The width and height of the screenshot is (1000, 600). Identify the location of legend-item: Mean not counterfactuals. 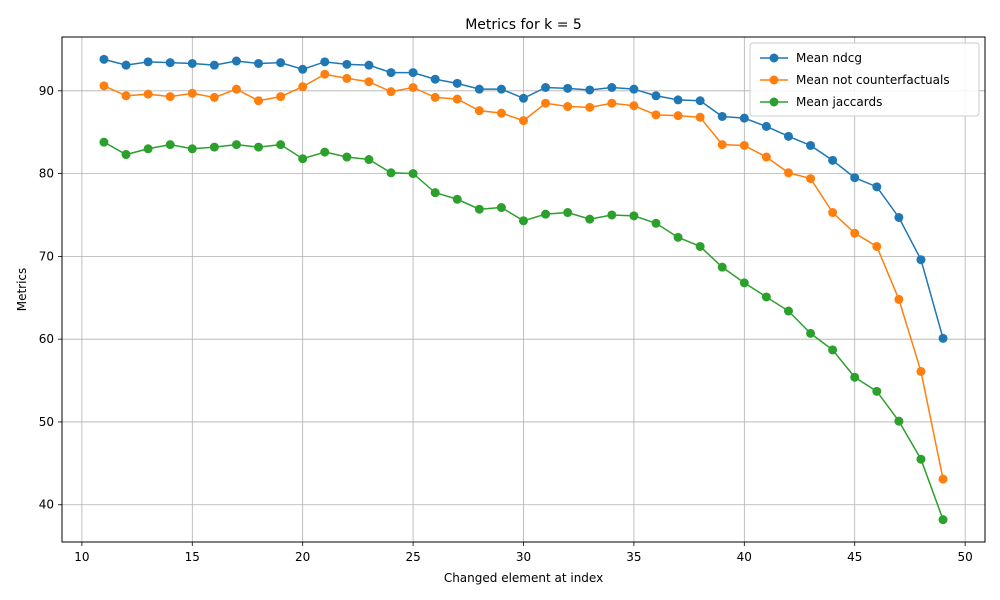
(855, 80).